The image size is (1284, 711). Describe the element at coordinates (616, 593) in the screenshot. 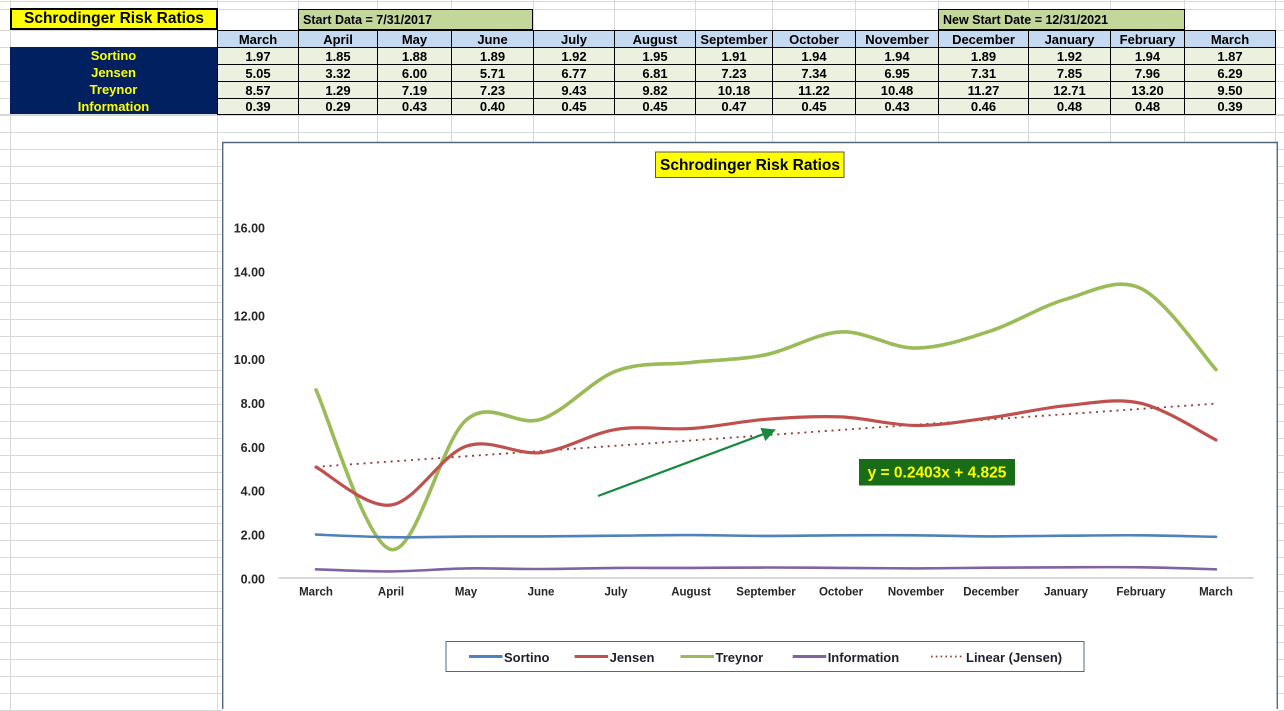

I see `svg-text: July` at that location.